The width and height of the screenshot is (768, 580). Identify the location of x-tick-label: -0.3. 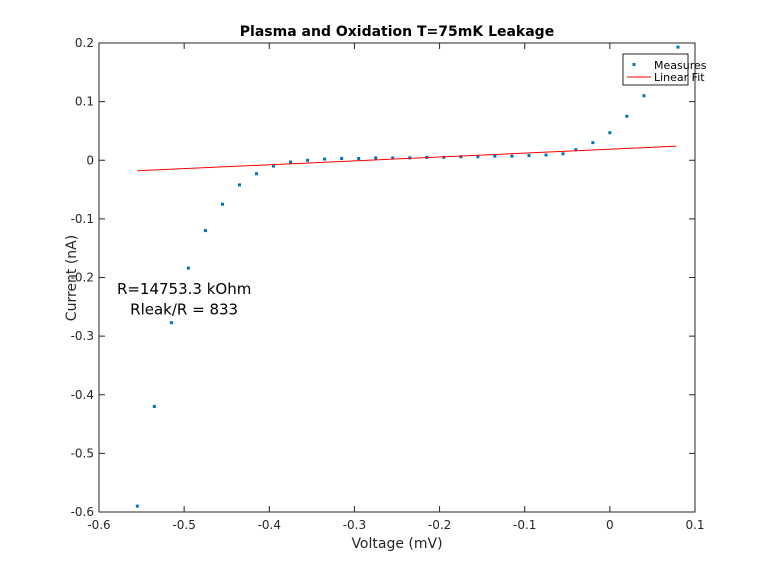
(354, 525).